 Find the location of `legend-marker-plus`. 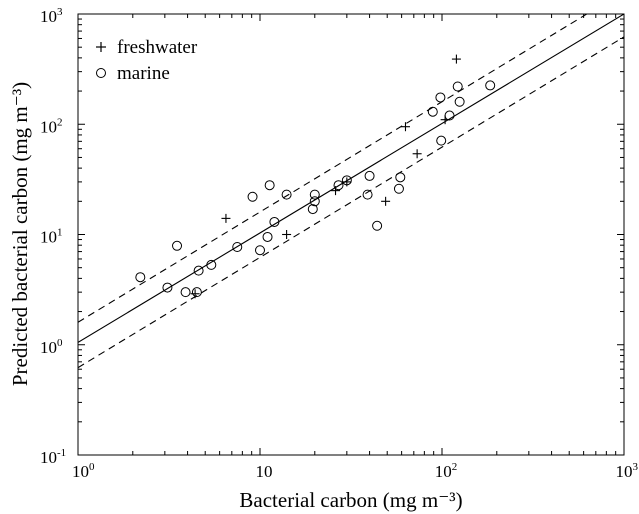

legend-marker-plus is located at coordinates (101, 47).